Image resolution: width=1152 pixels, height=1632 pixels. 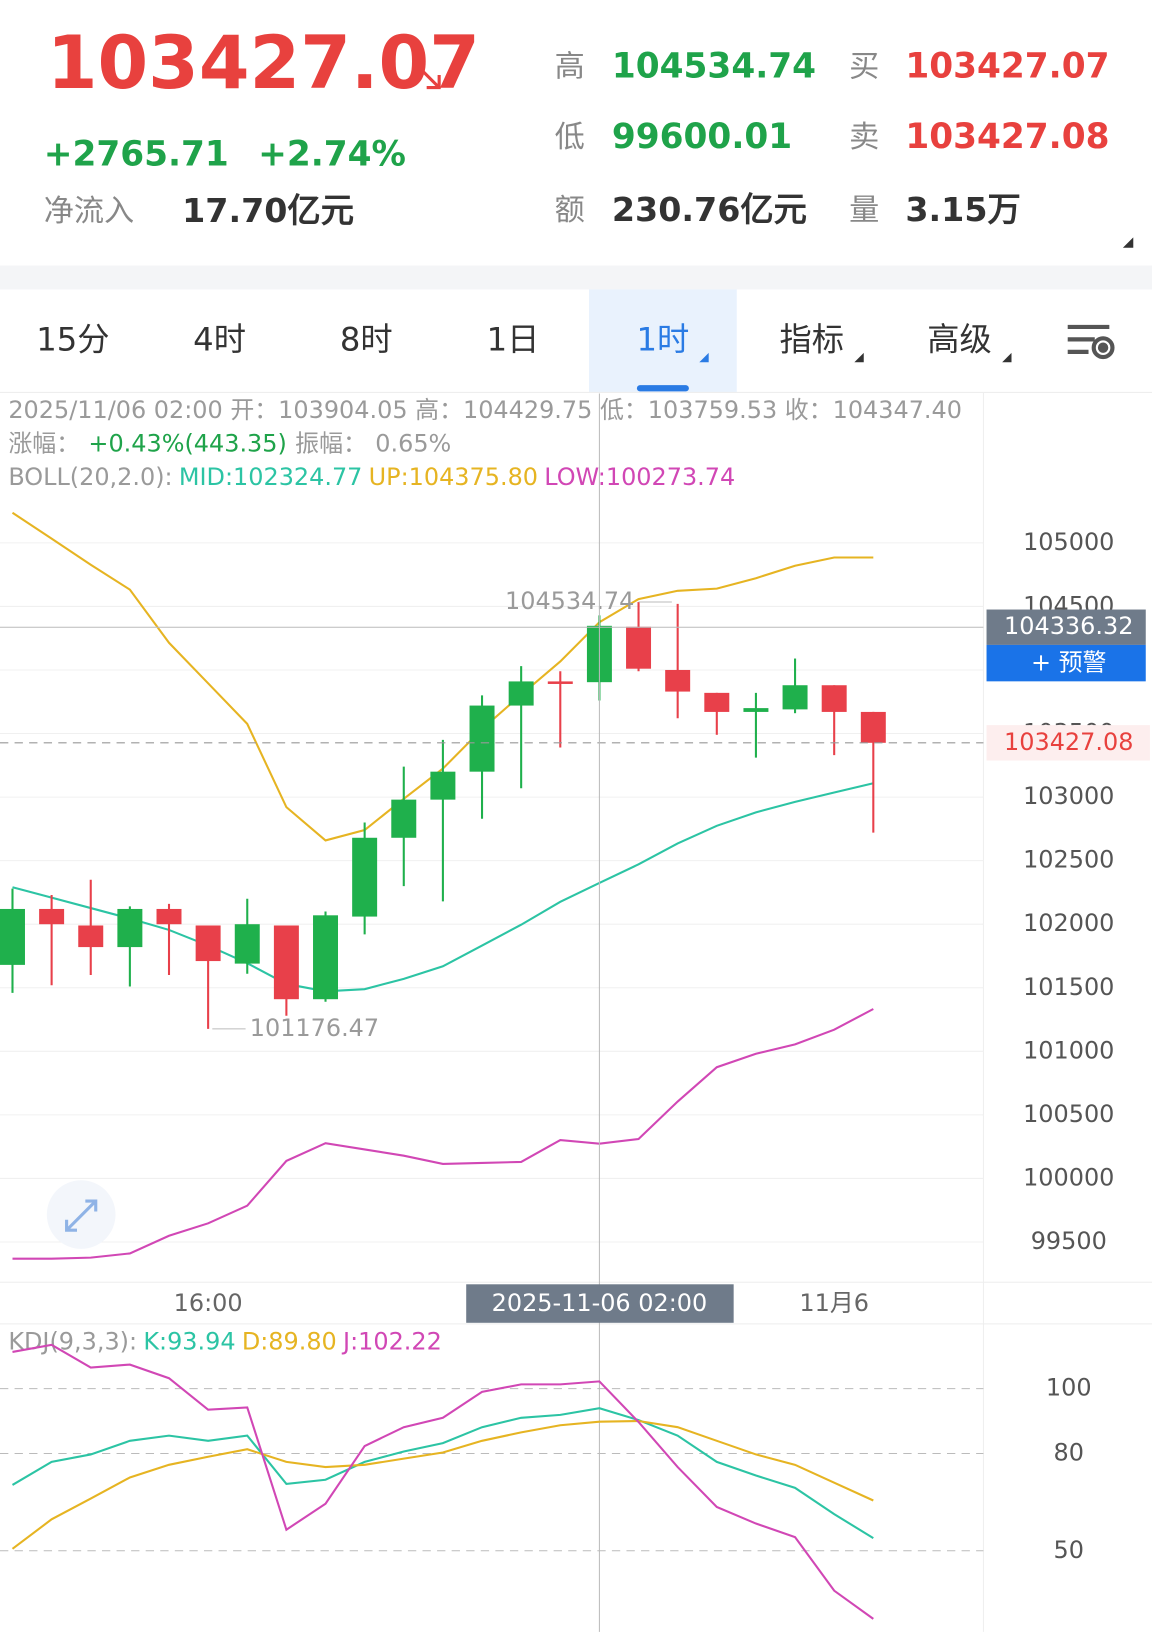 I want to click on y-tick-label: 102000, so click(x=1068, y=923).